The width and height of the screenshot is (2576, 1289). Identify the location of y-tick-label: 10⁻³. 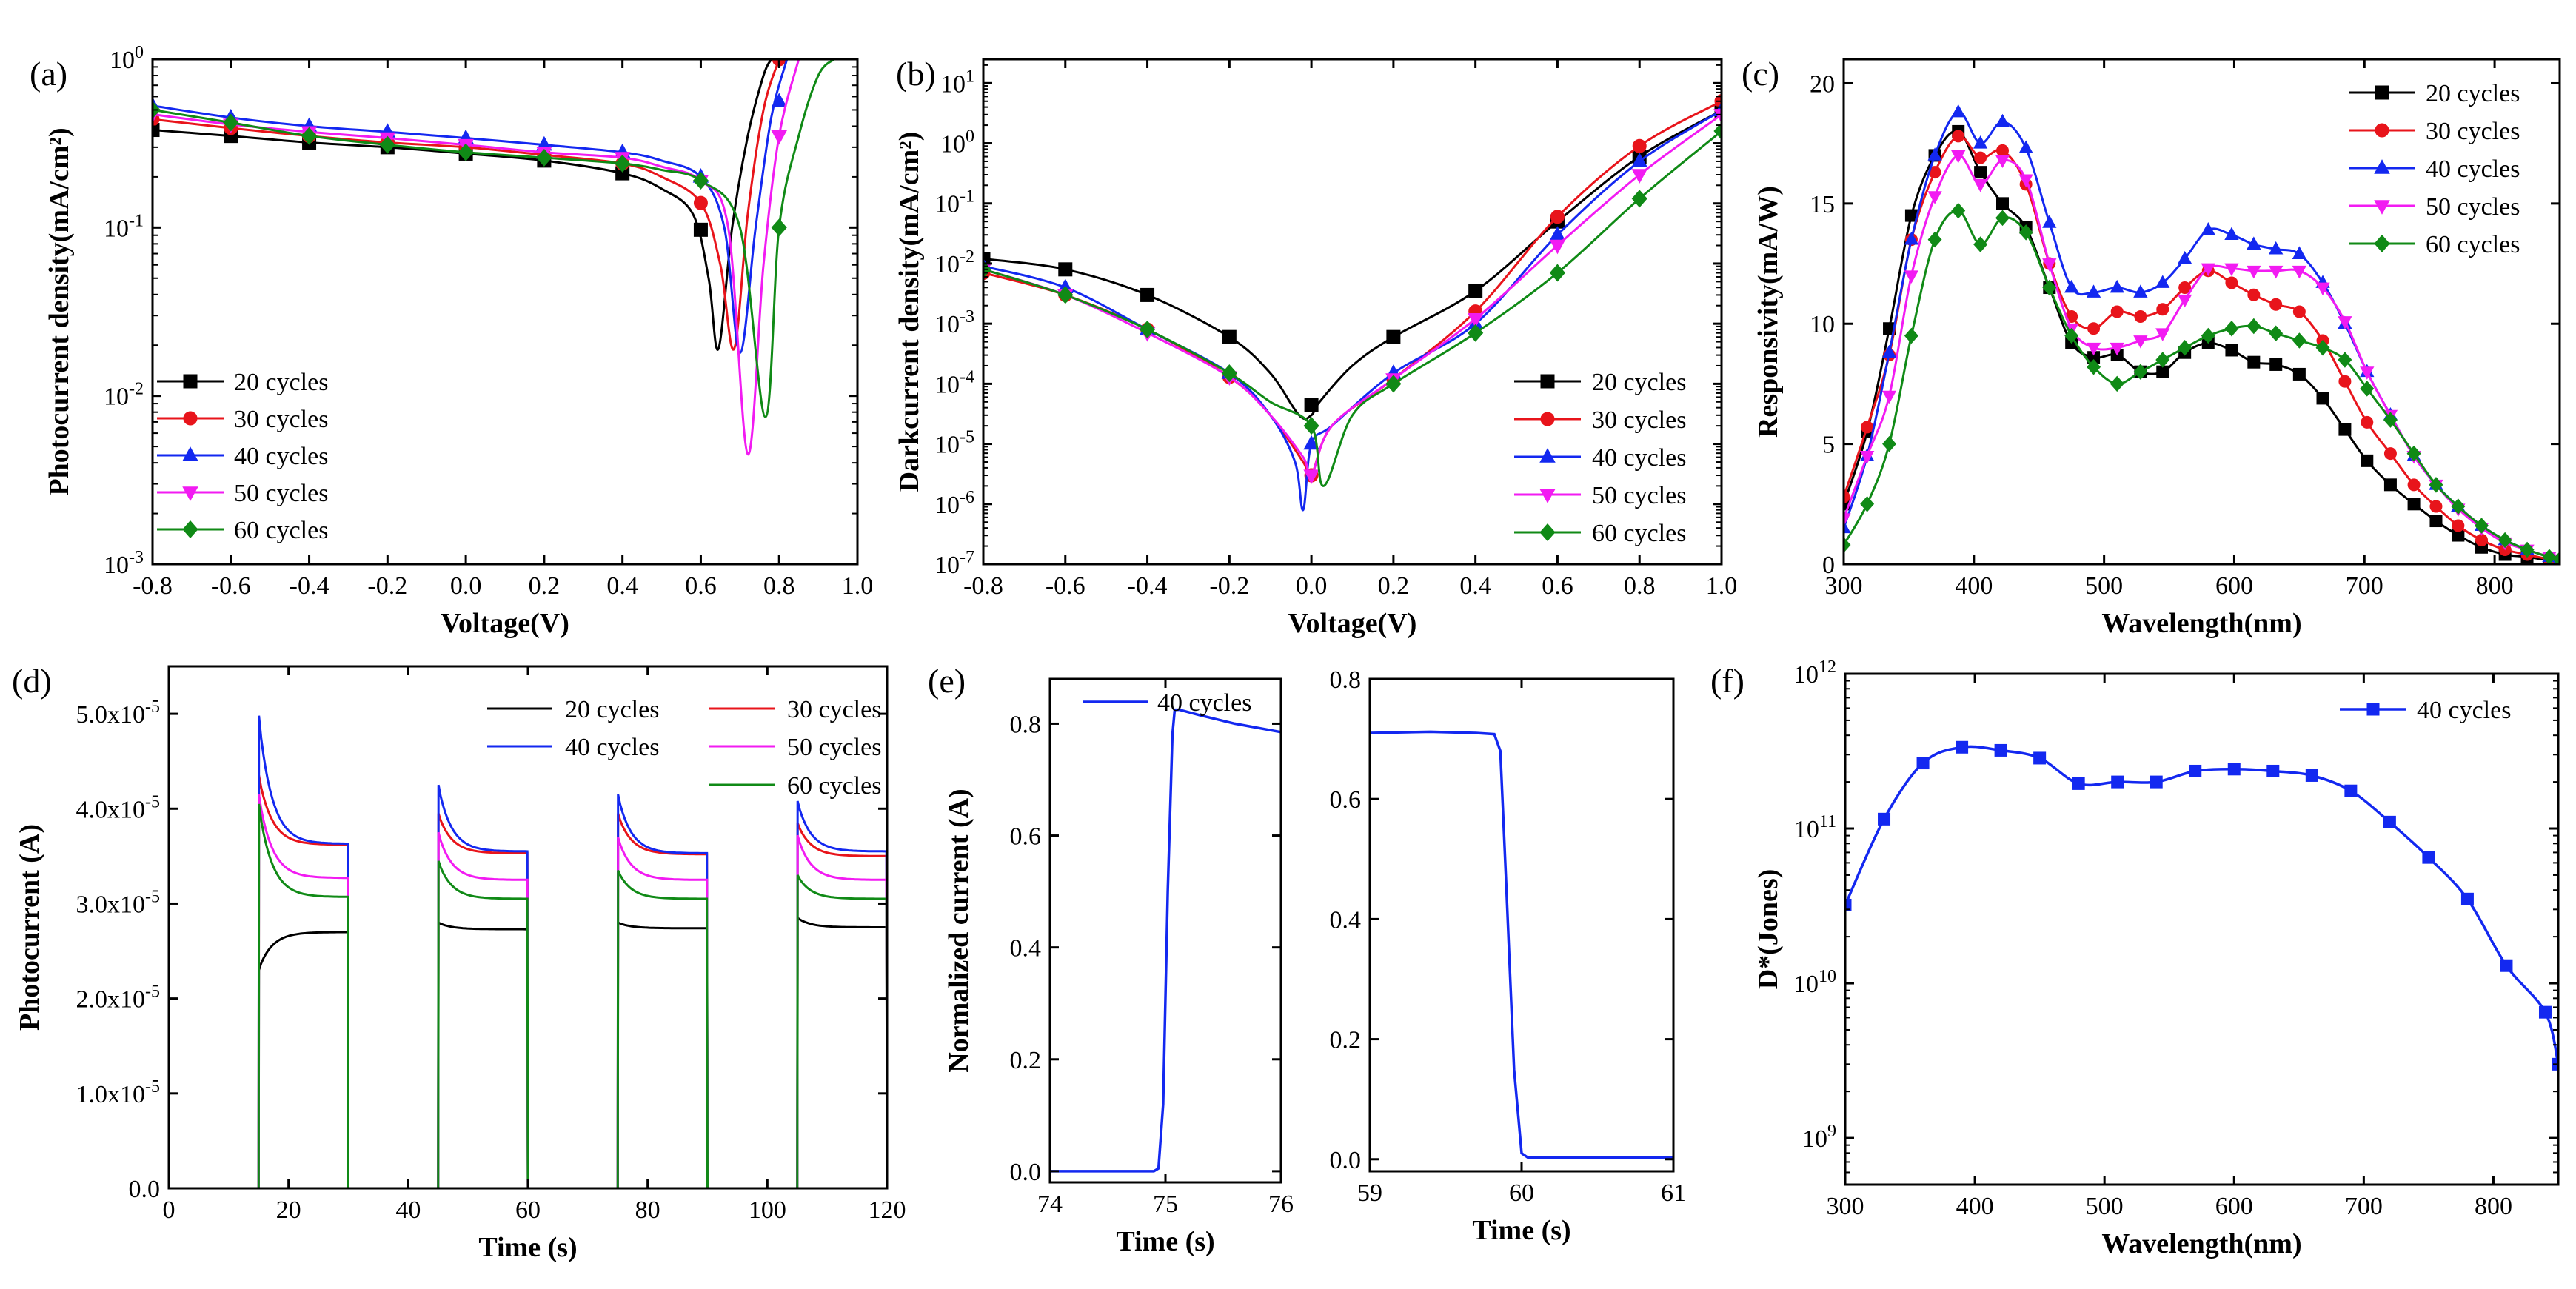
(124, 563).